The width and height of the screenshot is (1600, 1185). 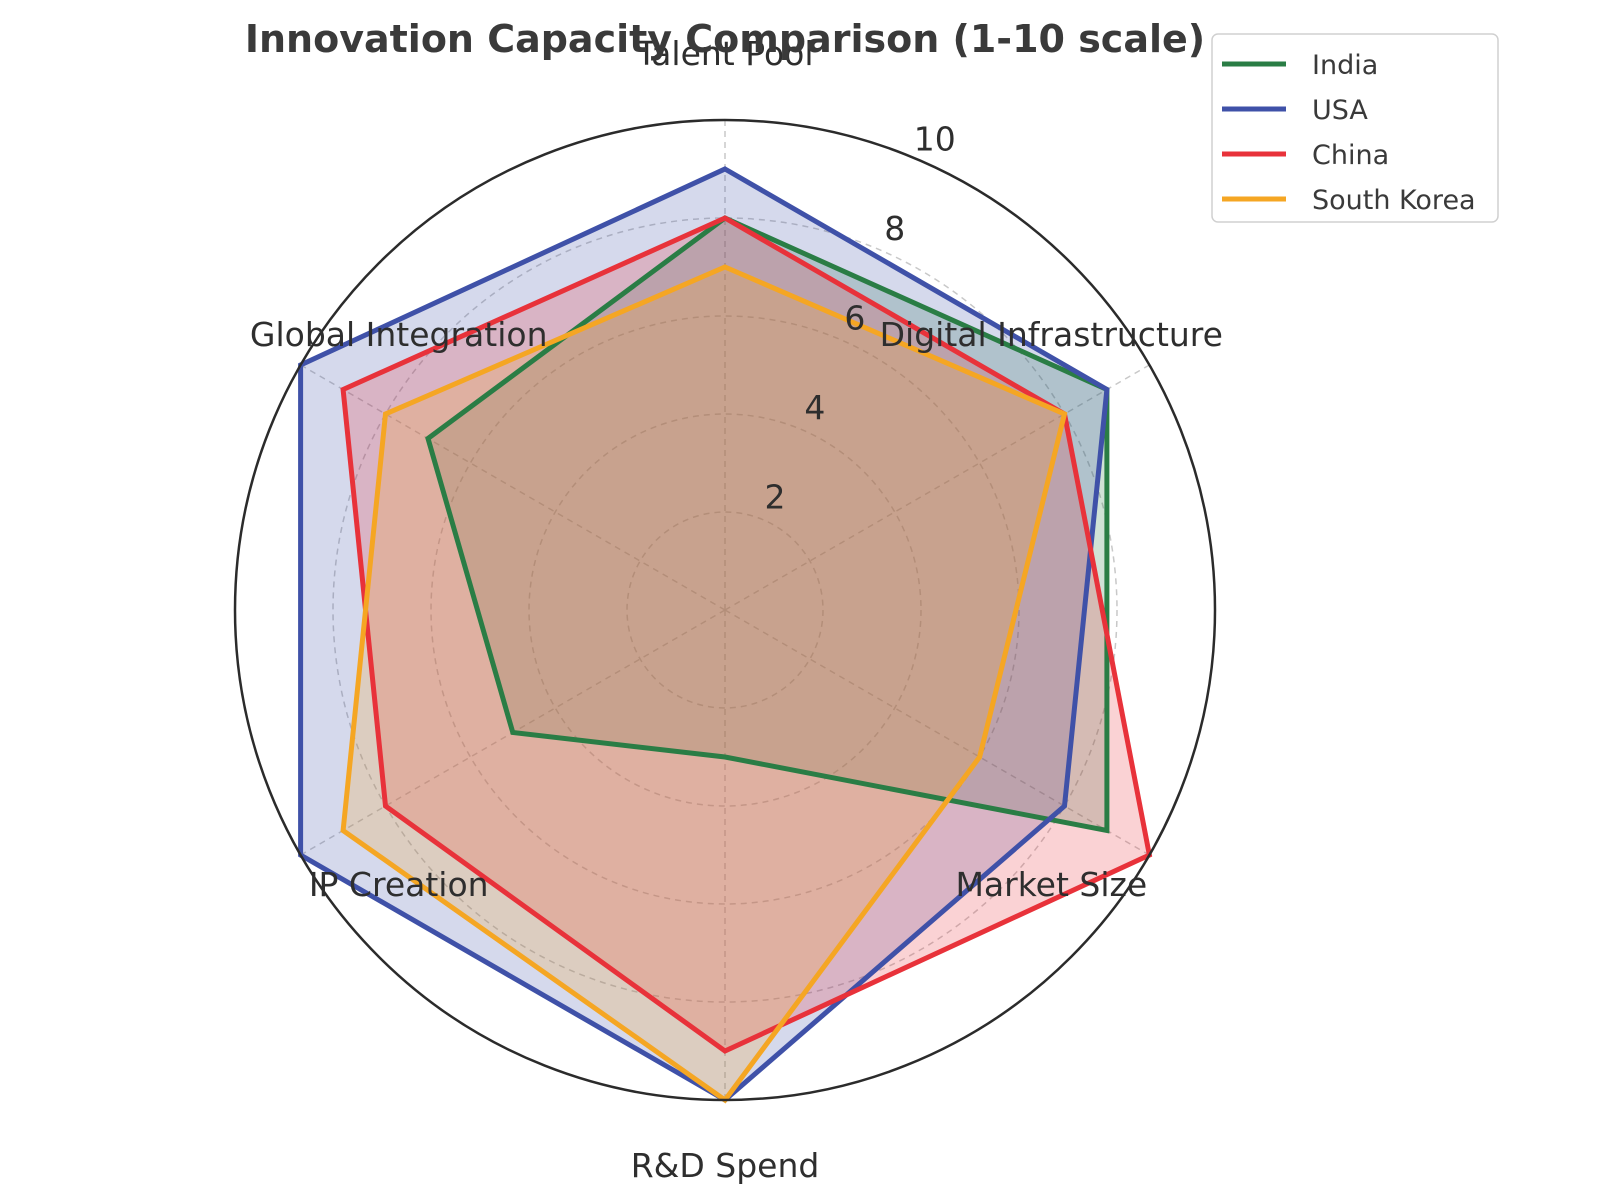 I want to click on axis-label-r-d-spend: R&D Spend, so click(x=725, y=1165).